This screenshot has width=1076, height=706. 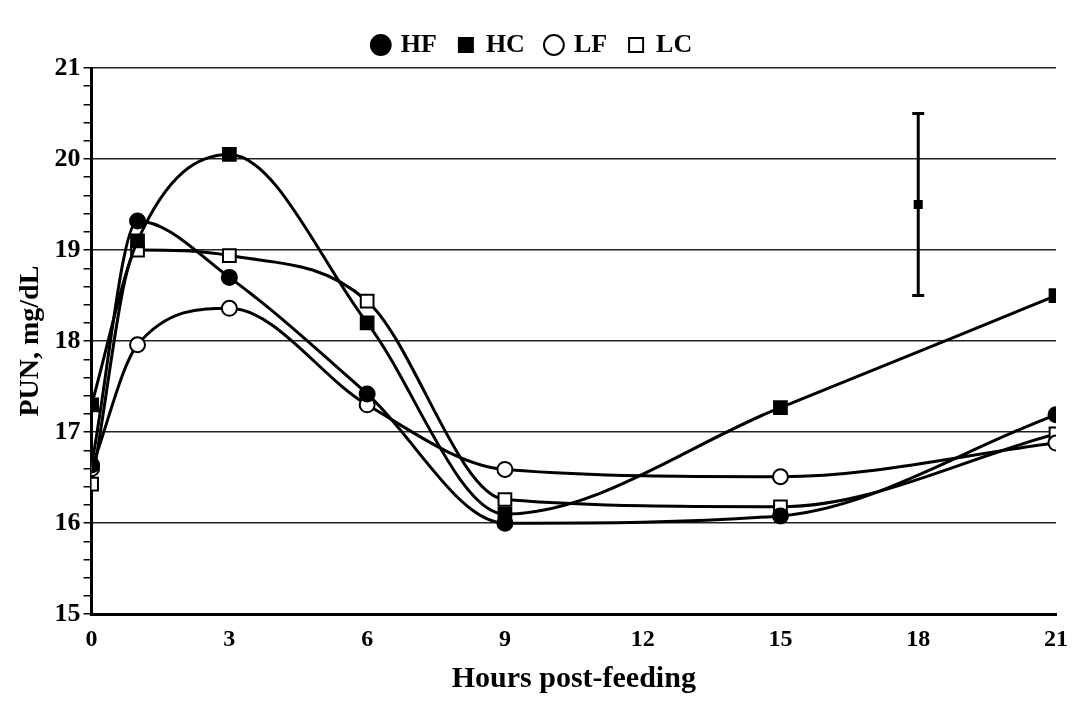 I want to click on x-tick-label: 21, so click(x=1056, y=637).